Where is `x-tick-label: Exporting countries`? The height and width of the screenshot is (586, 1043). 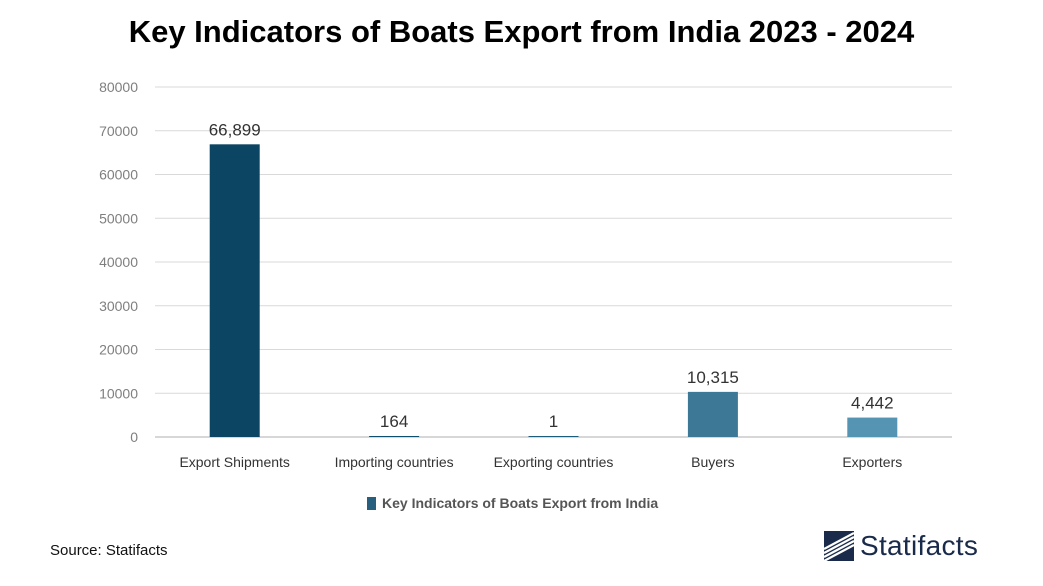 x-tick-label: Exporting countries is located at coordinates (554, 462).